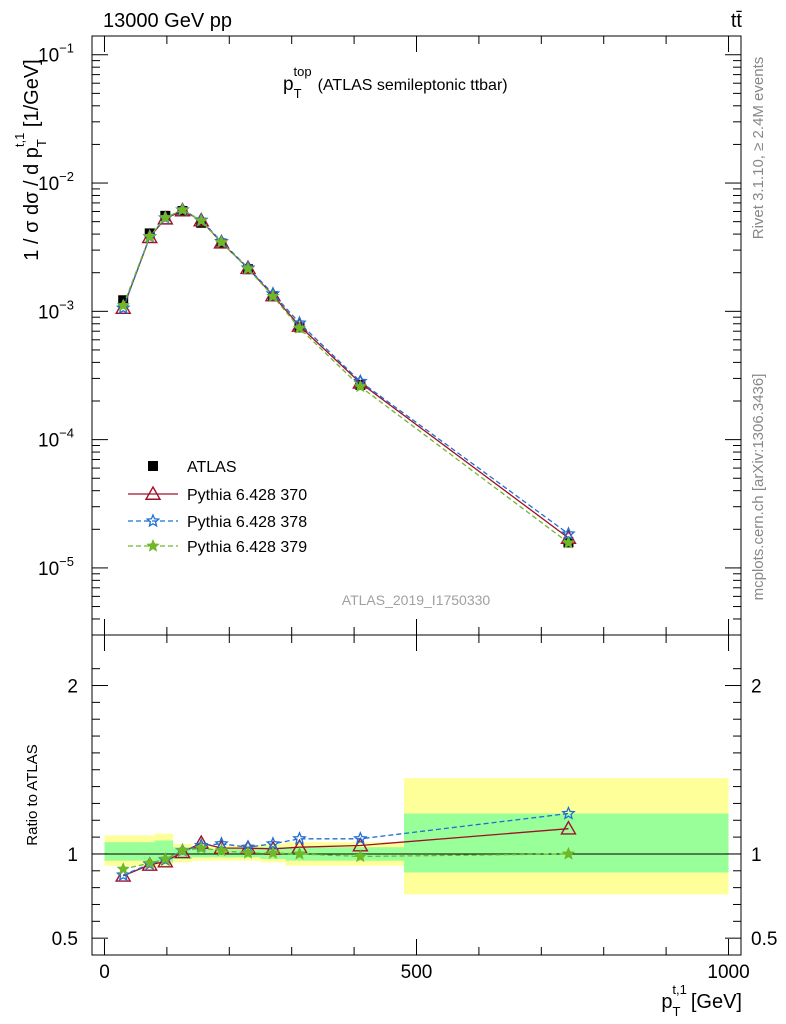  Describe the element at coordinates (56, 54) in the screenshot. I see `main-y-tick-label: 10⁻¹` at that location.